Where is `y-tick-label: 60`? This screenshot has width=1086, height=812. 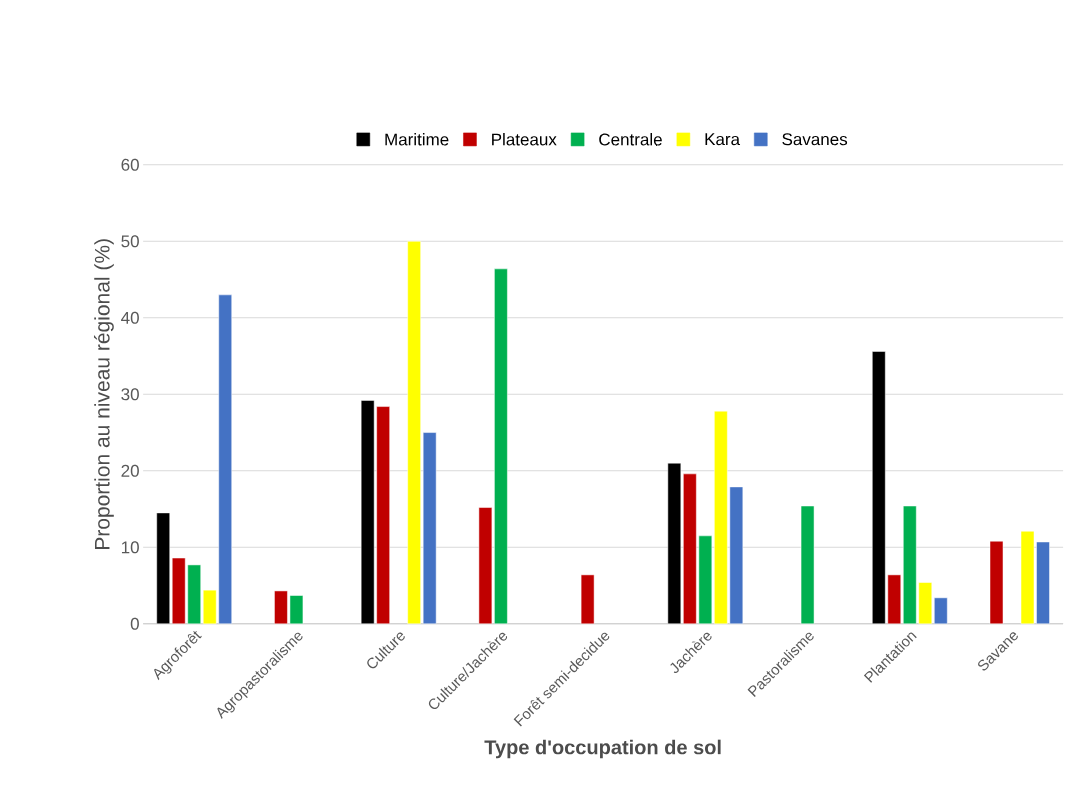 y-tick-label: 60 is located at coordinates (130, 164).